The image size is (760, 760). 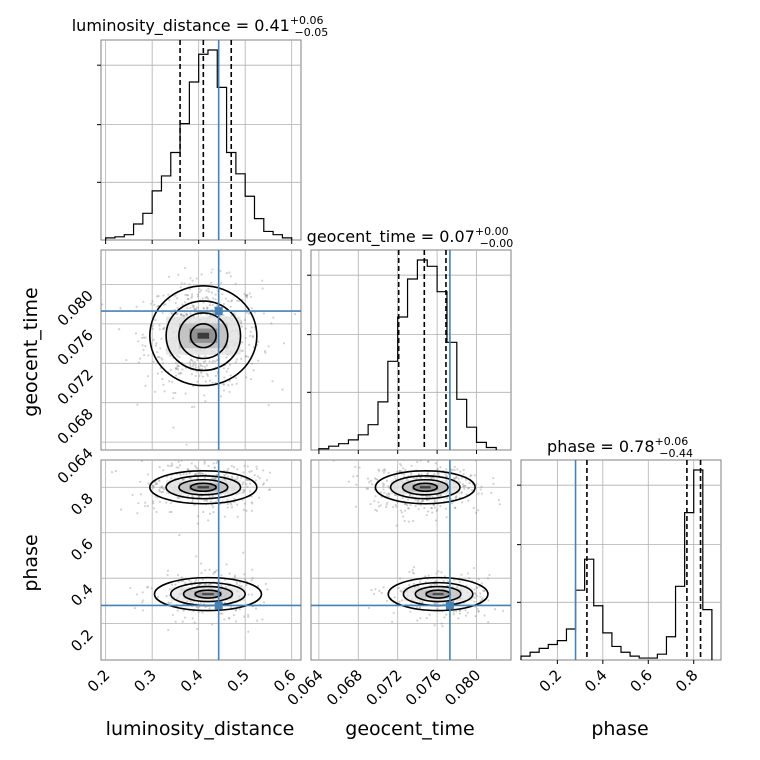 I want to click on x-tick-label: 0.072, so click(x=383, y=687).